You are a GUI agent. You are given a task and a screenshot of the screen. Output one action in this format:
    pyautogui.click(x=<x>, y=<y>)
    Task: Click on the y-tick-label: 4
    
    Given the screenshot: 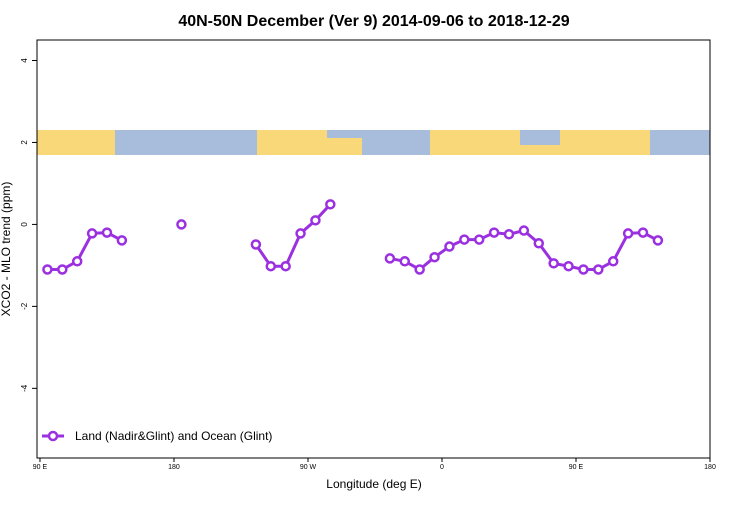 What is the action you would take?
    pyautogui.click(x=24, y=60)
    